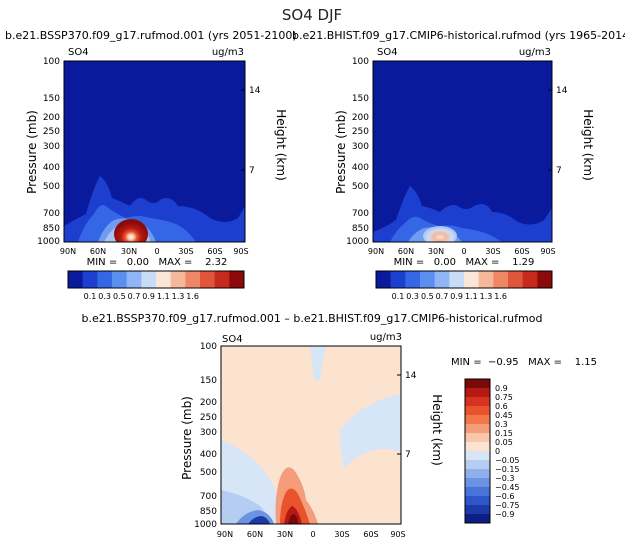 This screenshot has width=625, height=545. I want to click on contour-level-neg0.05-right, so click(370, 432).